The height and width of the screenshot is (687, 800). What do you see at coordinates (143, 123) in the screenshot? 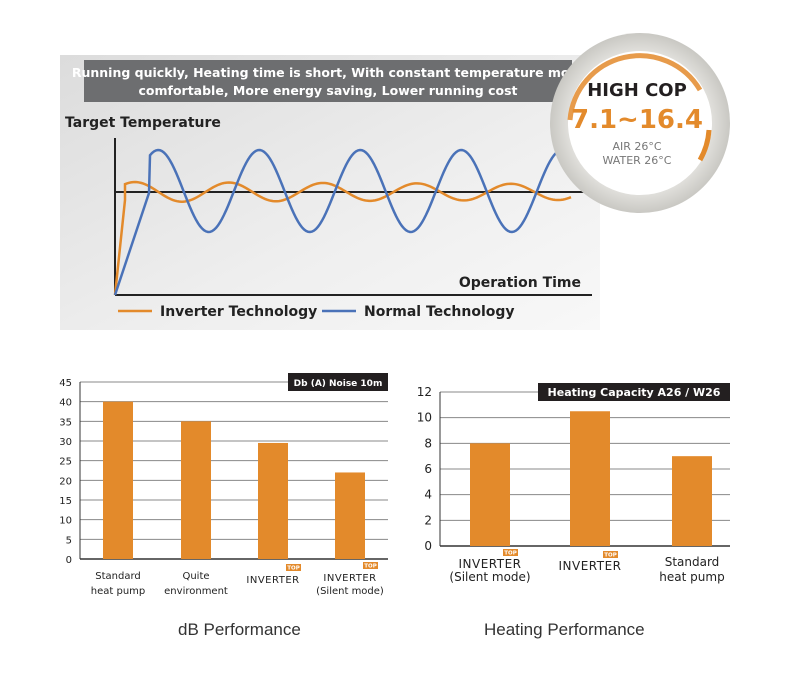
I see `y-axis-label: Target Temperature` at bounding box center [143, 123].